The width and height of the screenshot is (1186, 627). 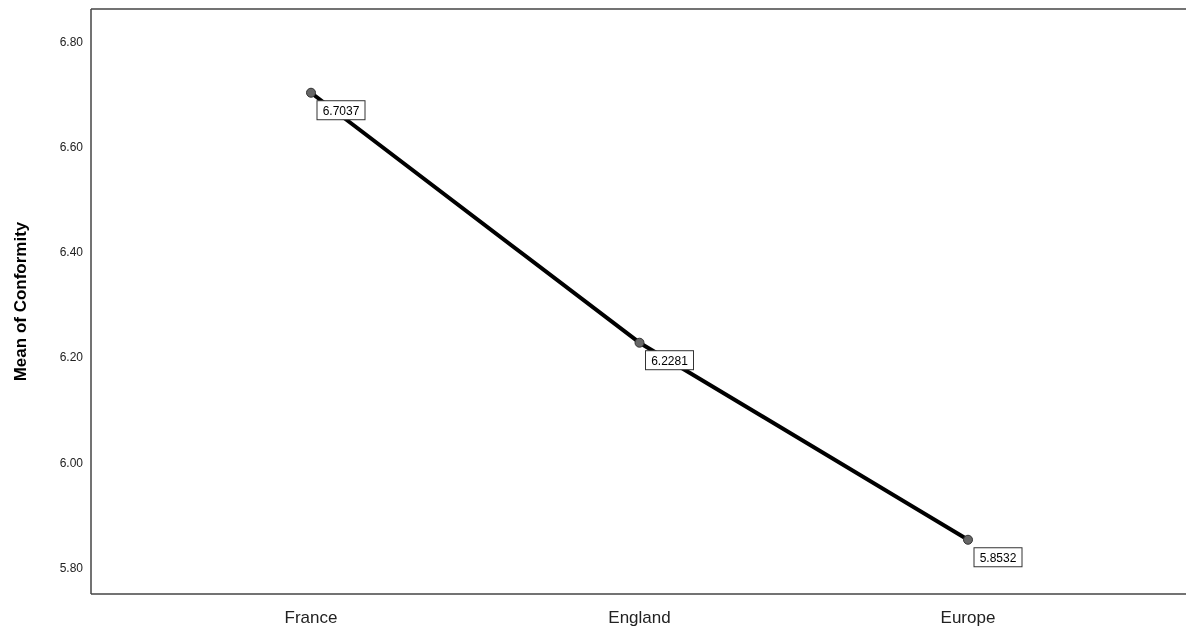 What do you see at coordinates (998, 557) in the screenshot?
I see `data-label: 5.8532` at bounding box center [998, 557].